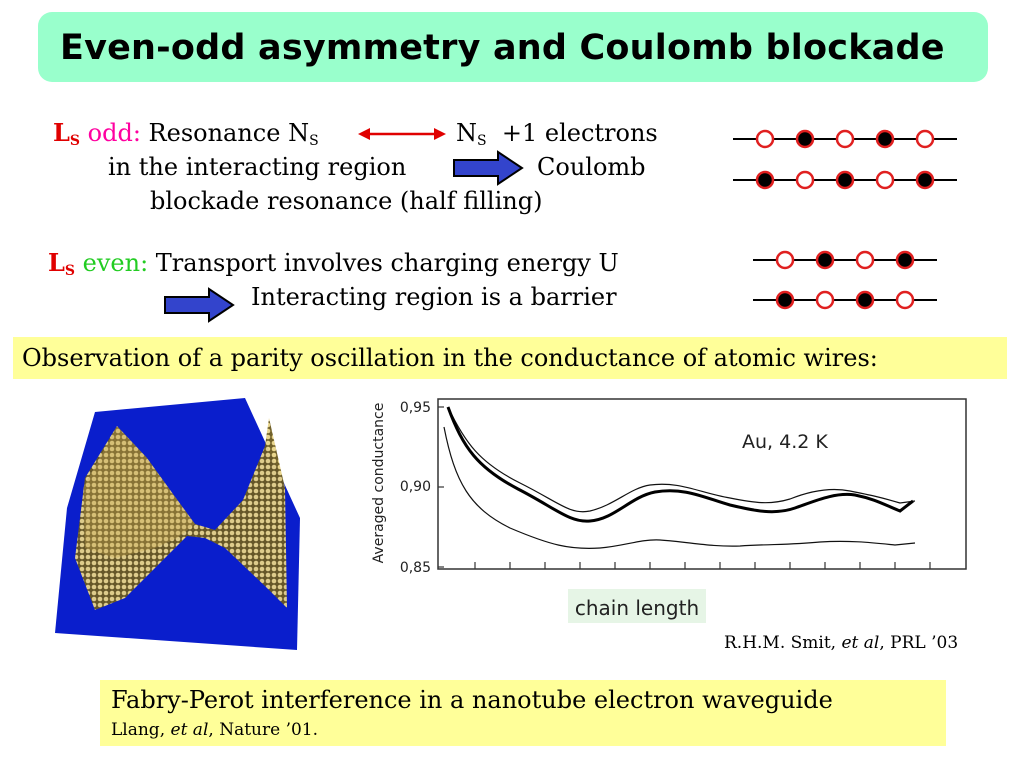  What do you see at coordinates (502, 48) in the screenshot?
I see `slide-title: Even-odd asymmetry and Coulomb blockade` at bounding box center [502, 48].